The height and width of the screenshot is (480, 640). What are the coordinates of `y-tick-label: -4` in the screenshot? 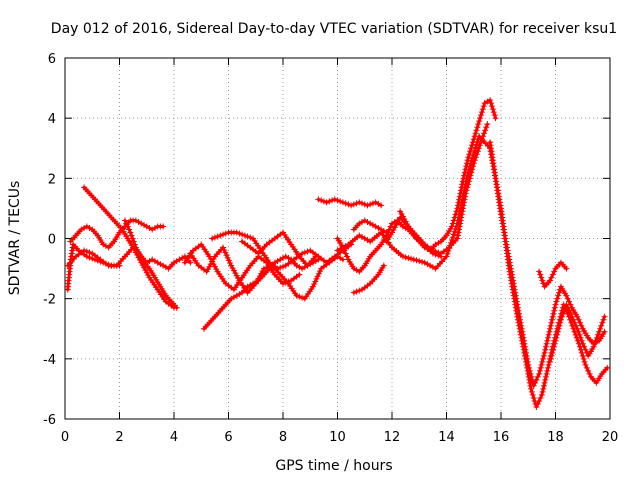 It's located at (49, 360).